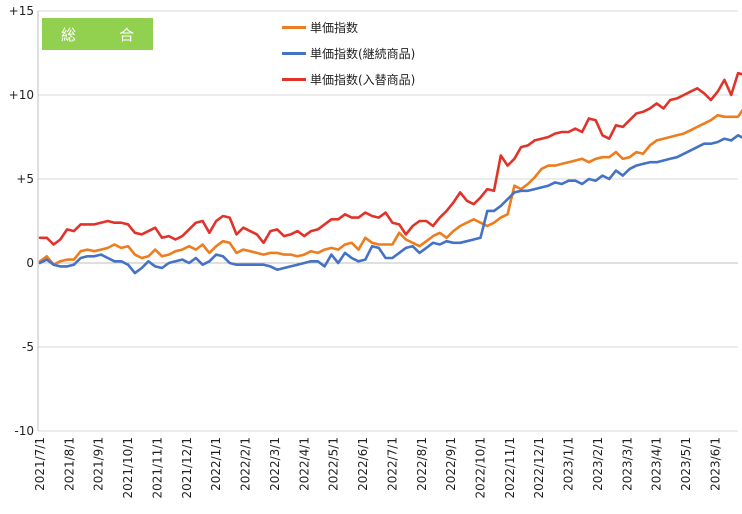  Describe the element at coordinates (30, 263) in the screenshot. I see `y-tick-label: 0` at that location.